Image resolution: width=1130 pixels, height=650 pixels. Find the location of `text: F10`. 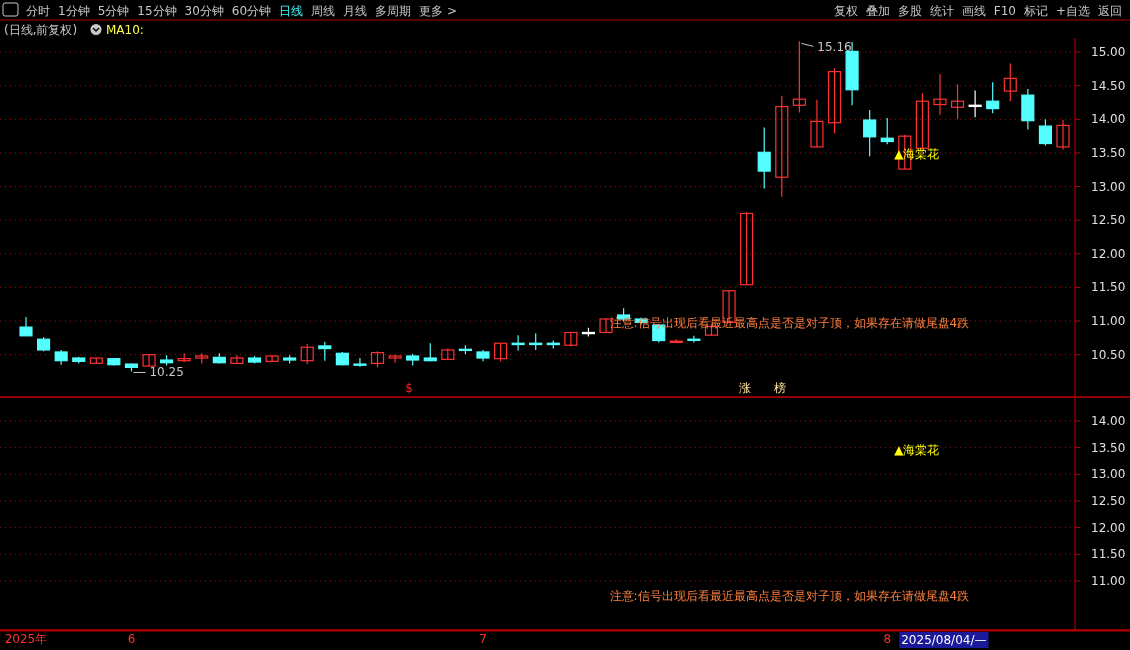

text: F10 is located at coordinates (1004, 11).